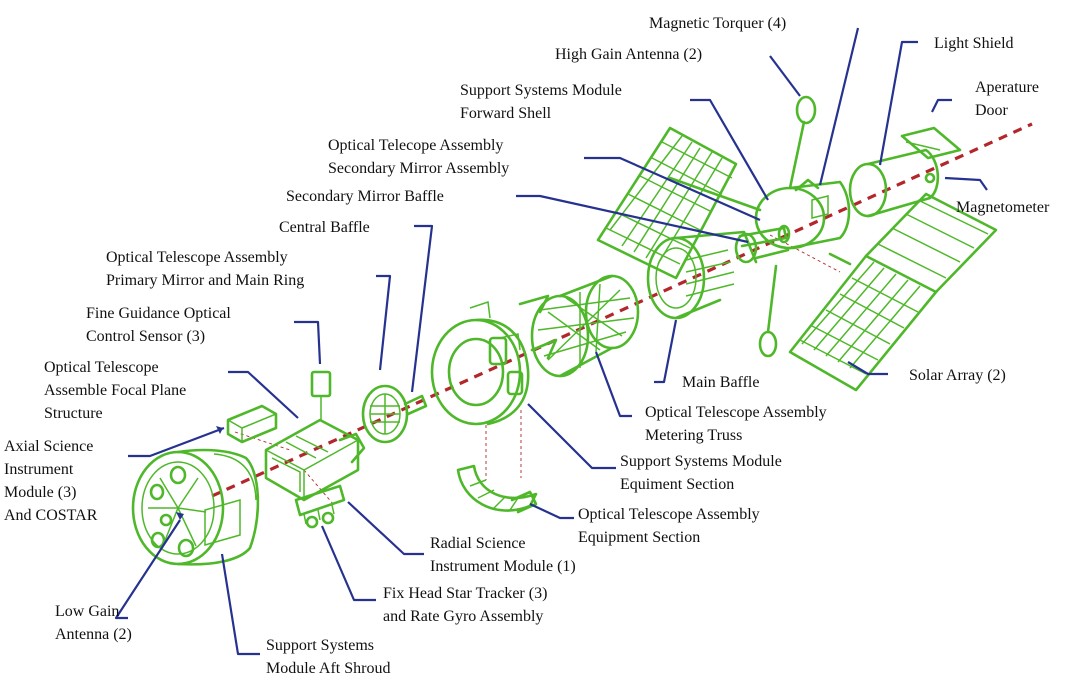  What do you see at coordinates (480, 363) in the screenshot?
I see `ssm-equipment-section` at bounding box center [480, 363].